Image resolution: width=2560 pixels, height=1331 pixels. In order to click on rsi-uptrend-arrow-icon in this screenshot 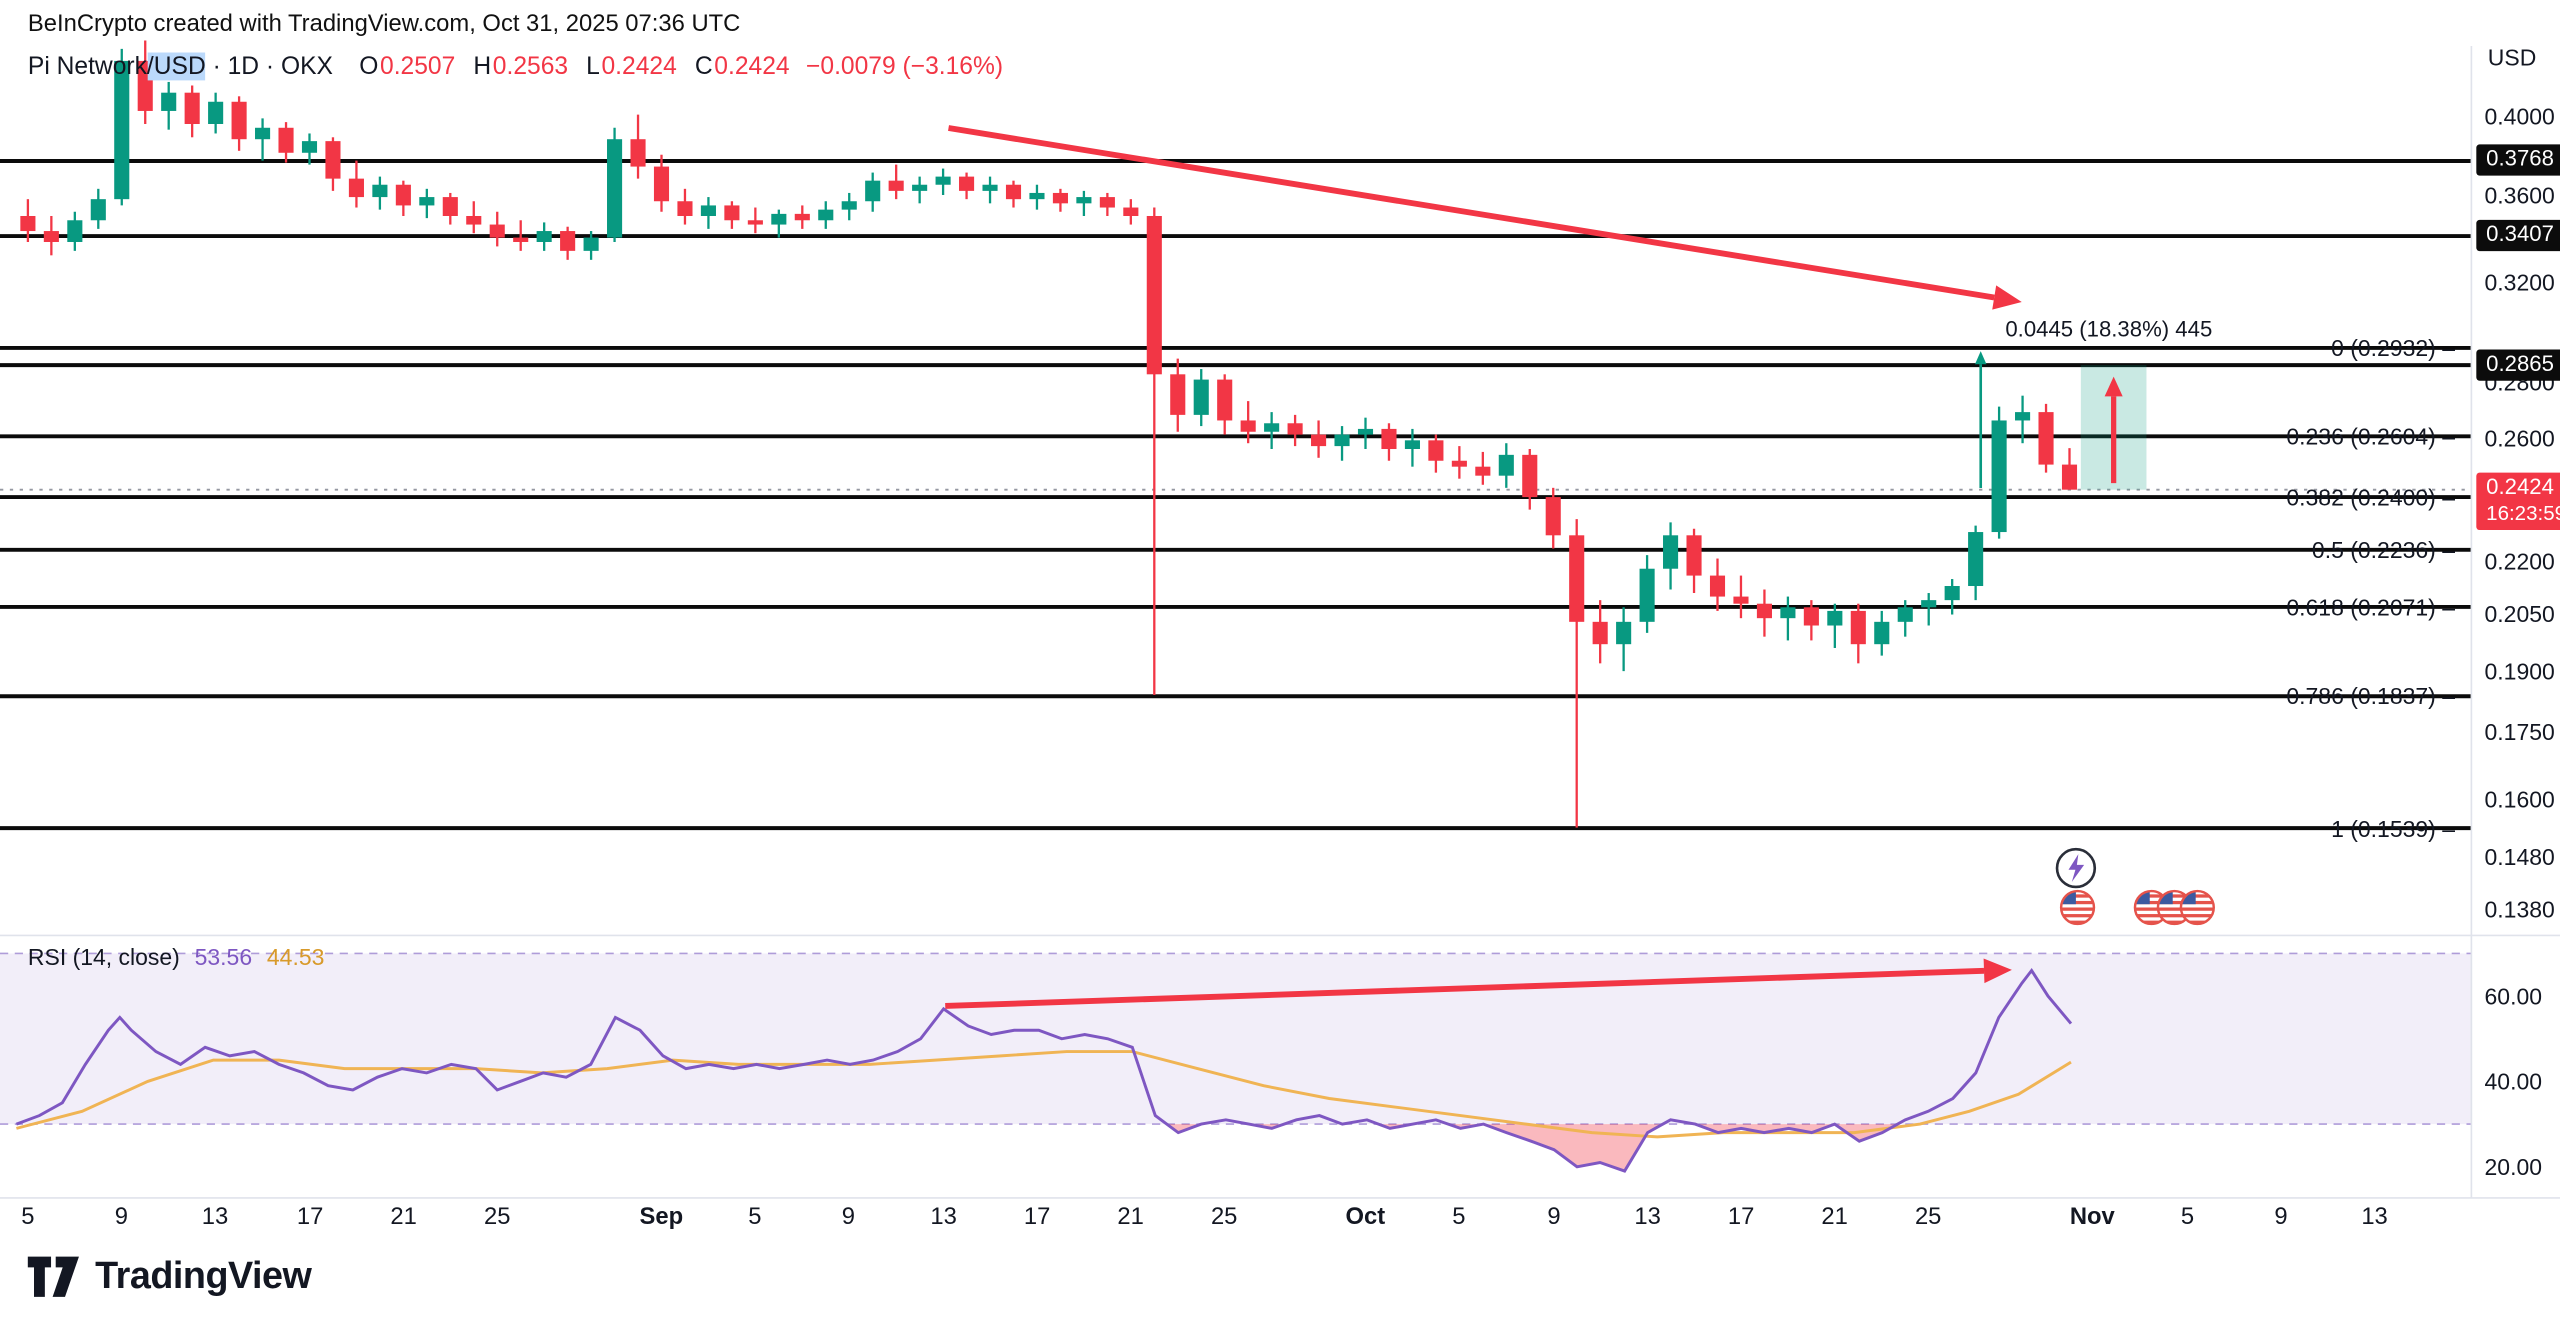, I will do `click(1478, 983)`.